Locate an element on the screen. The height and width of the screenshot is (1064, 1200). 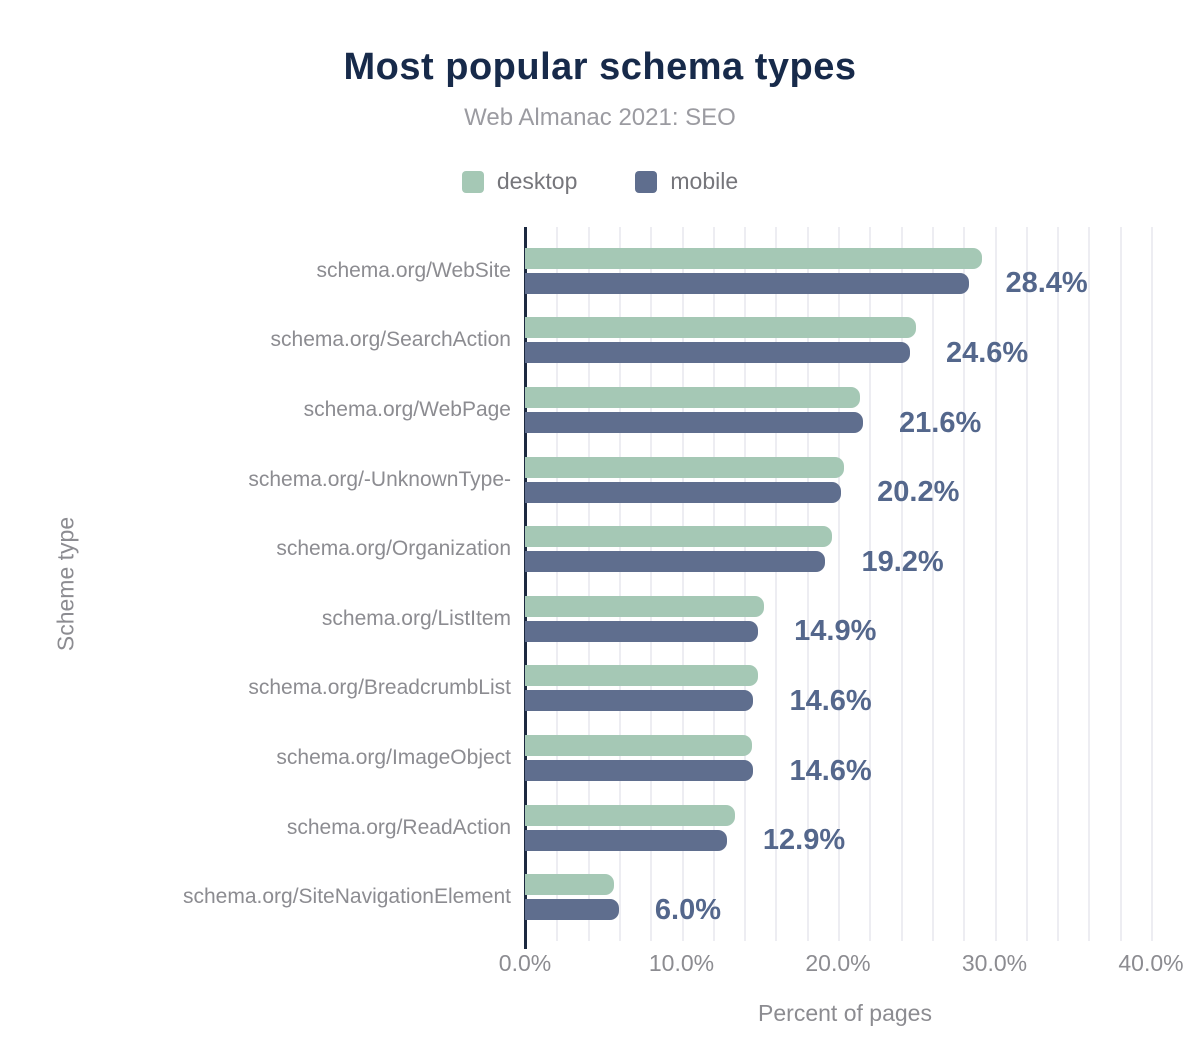
legend-label-mobile: mobile is located at coordinates (704, 181).